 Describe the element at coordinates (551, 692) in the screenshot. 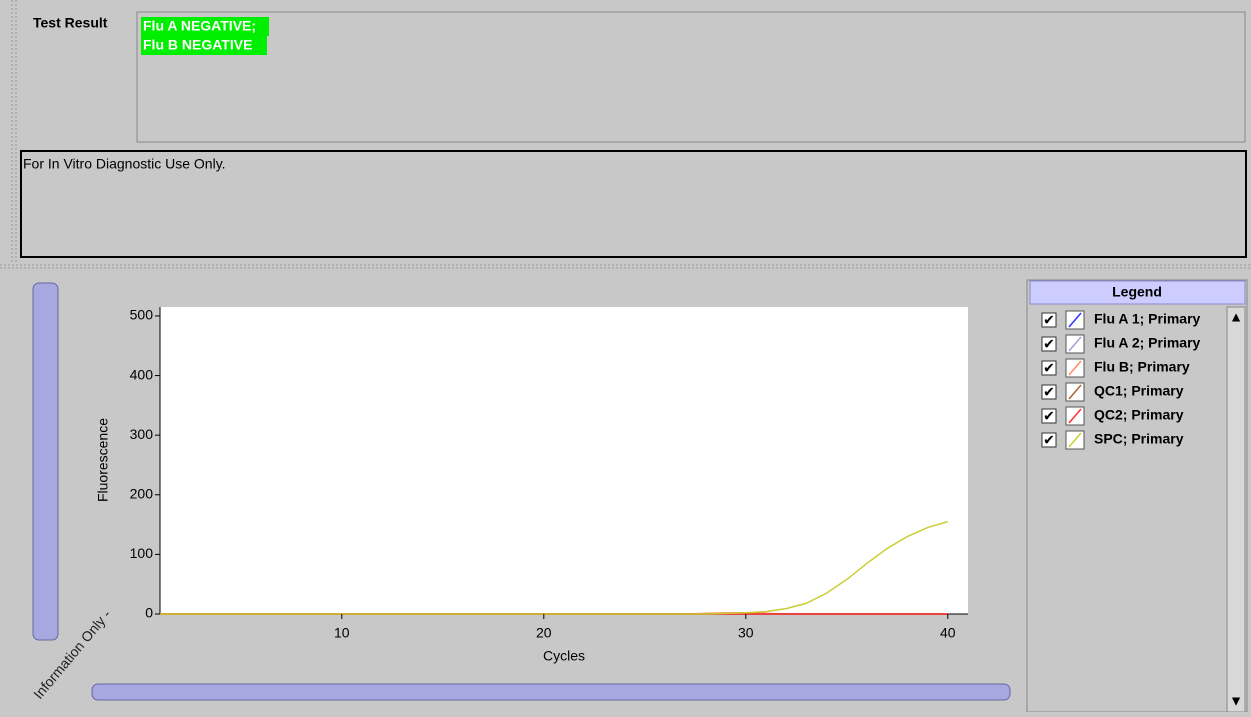

I see `horizontal-slider` at that location.